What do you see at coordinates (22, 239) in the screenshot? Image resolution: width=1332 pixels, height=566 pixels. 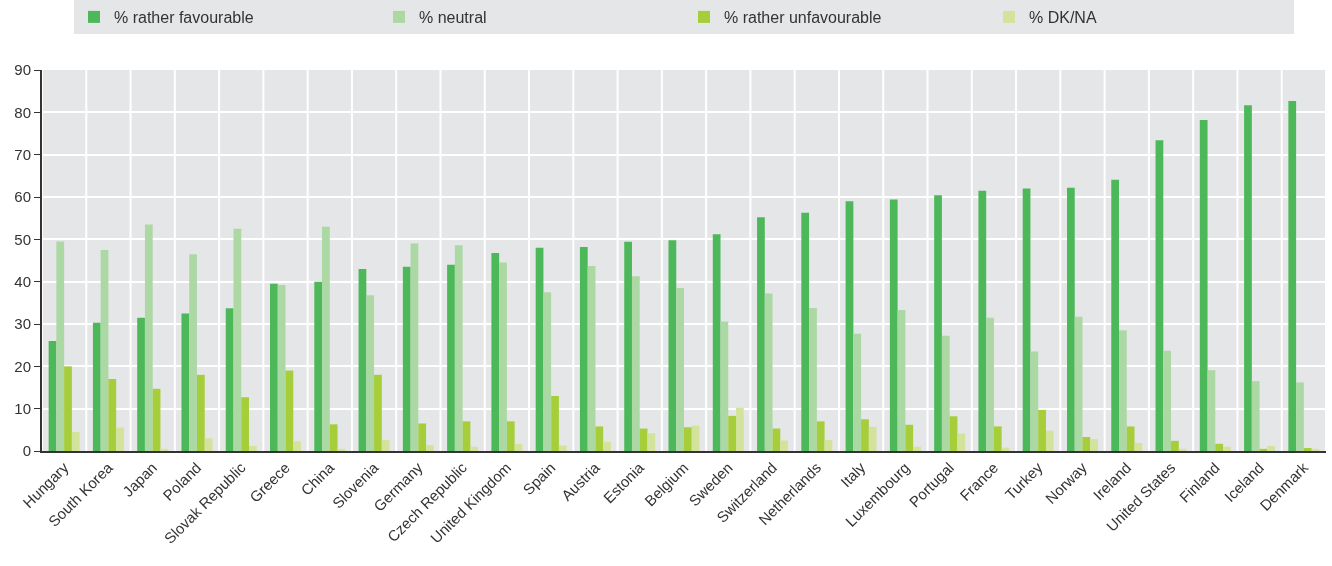 I see `y-tick-label: 50` at bounding box center [22, 239].